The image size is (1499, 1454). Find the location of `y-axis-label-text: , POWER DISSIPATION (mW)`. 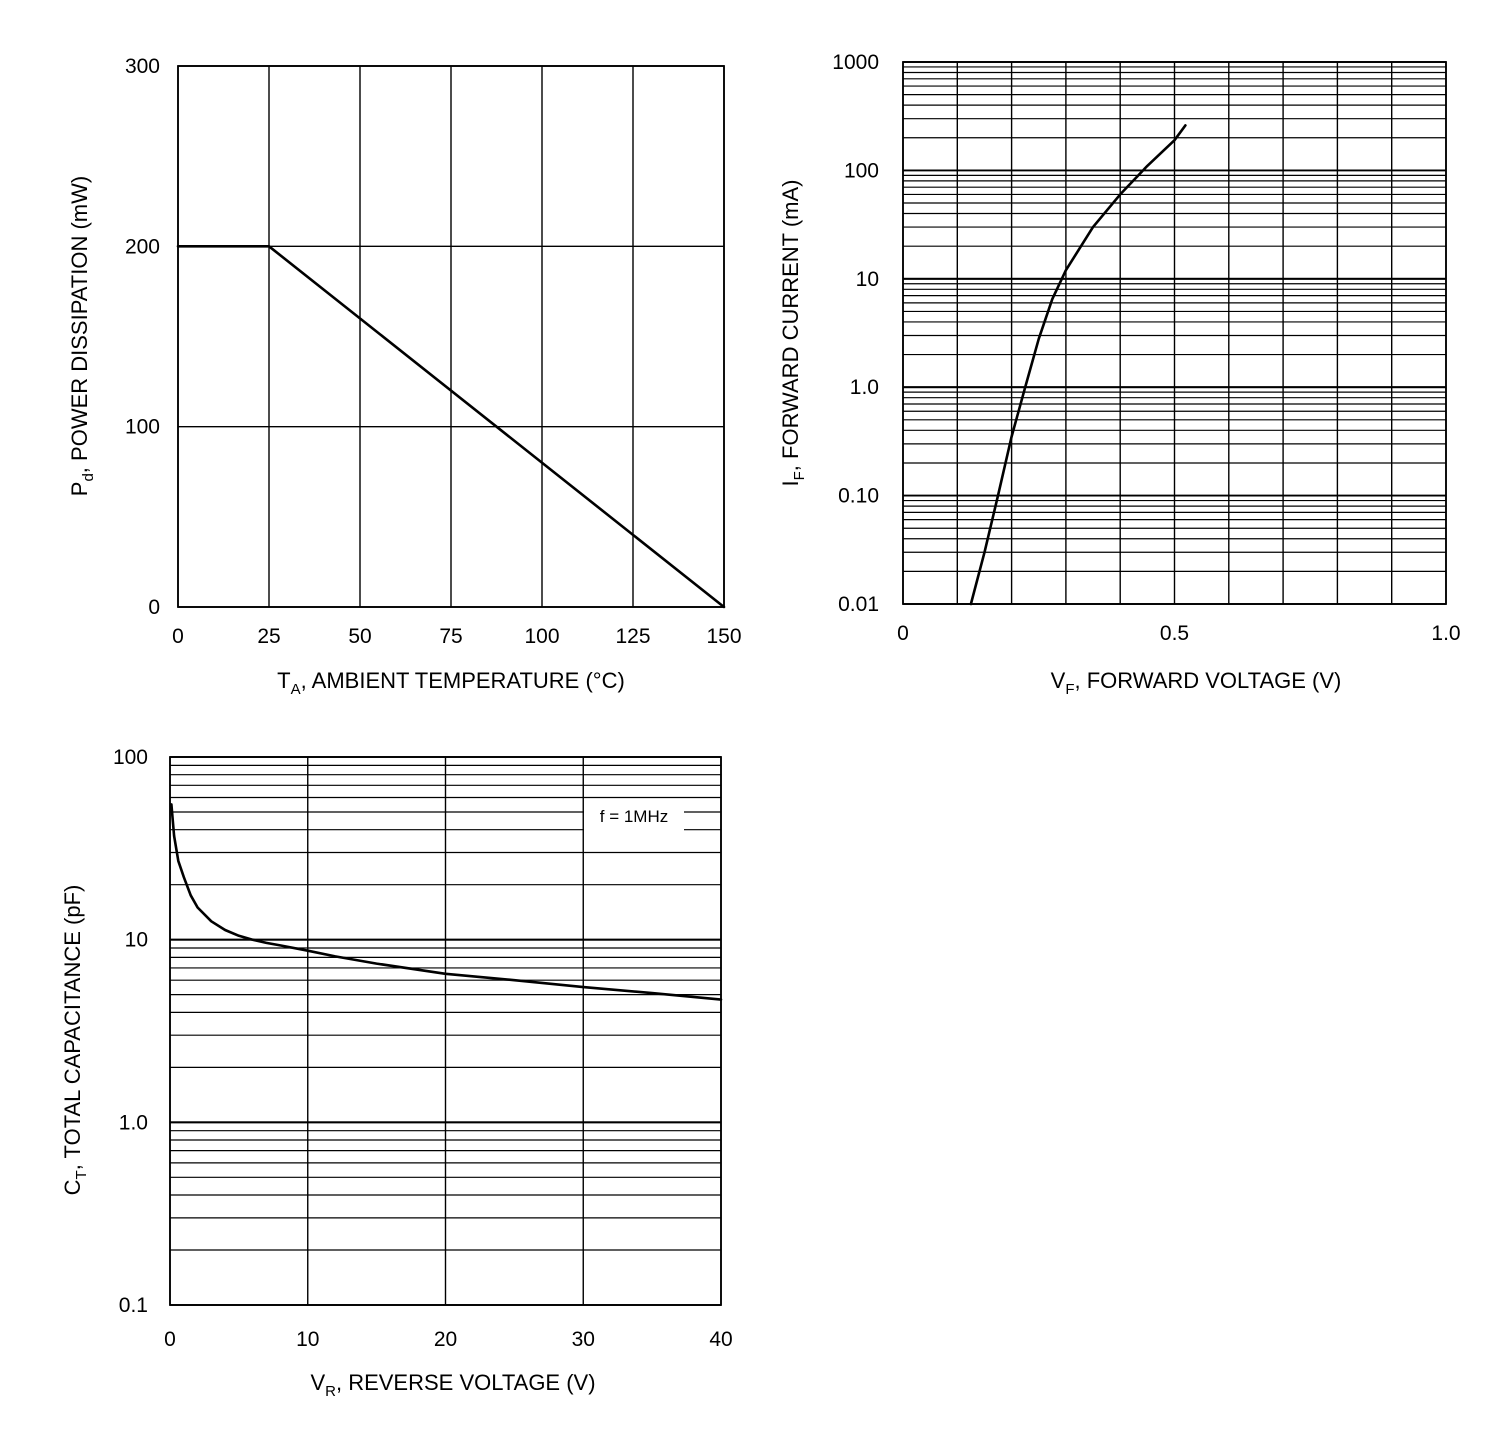

y-axis-label-text: , POWER DISSIPATION (mW) is located at coordinates (79, 324).